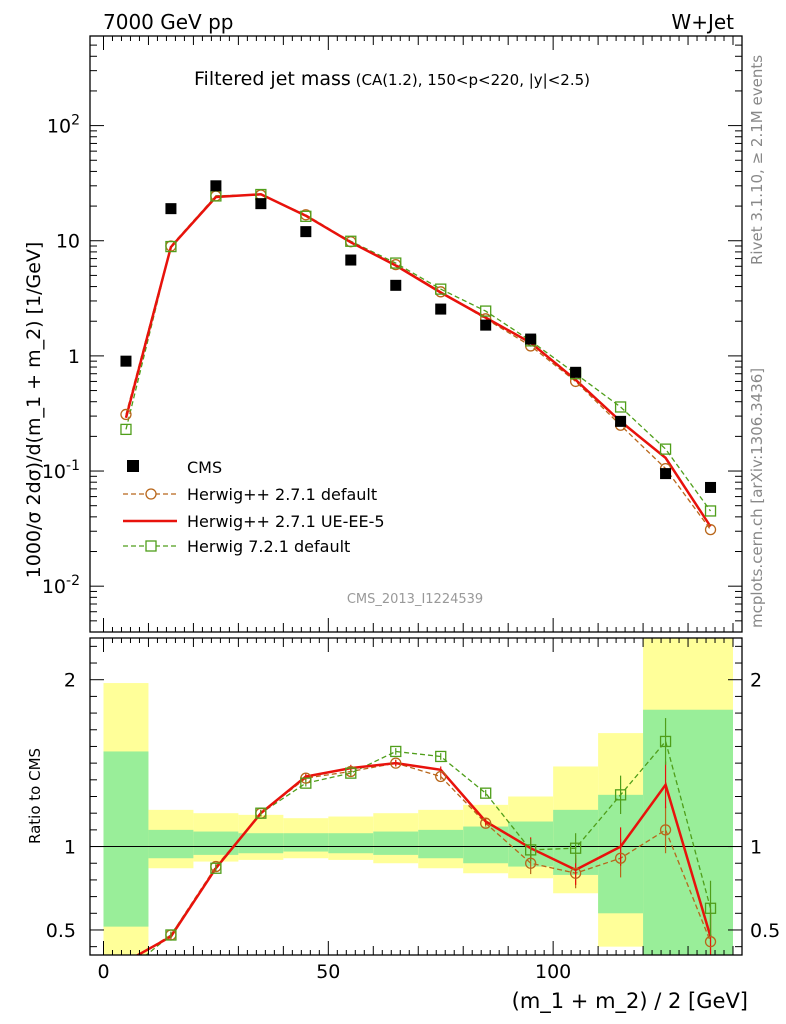  I want to click on x-tick-label: 50, so click(328, 972).